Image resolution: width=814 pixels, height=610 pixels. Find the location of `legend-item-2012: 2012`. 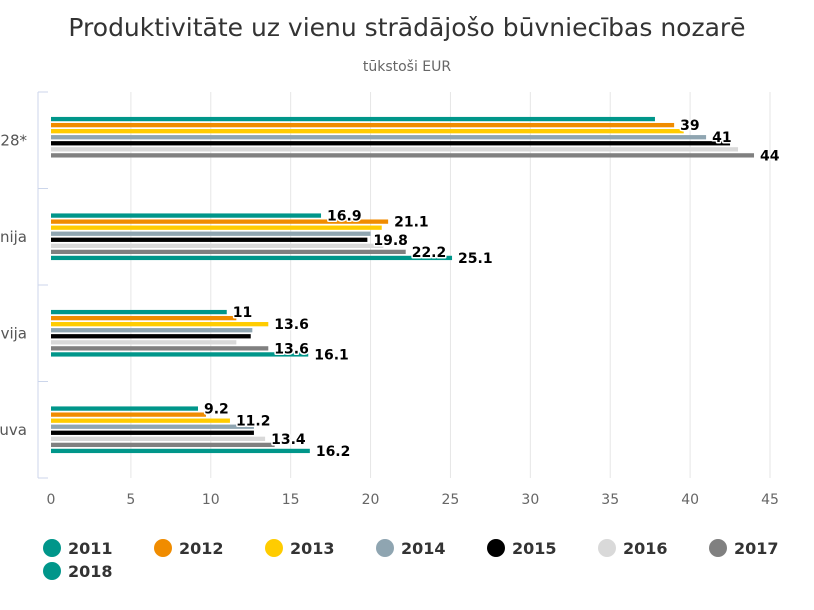

legend-item-2012: 2012 is located at coordinates (189, 548).